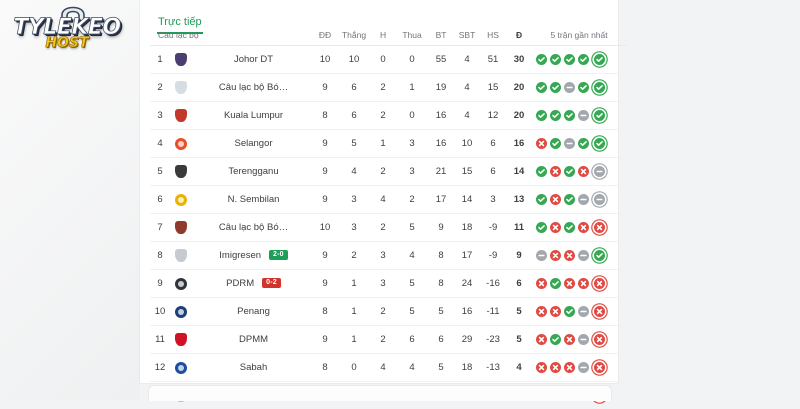 The height and width of the screenshot is (409, 800). What do you see at coordinates (251, 368) in the screenshot?
I see `team-name: Sabah` at bounding box center [251, 368].